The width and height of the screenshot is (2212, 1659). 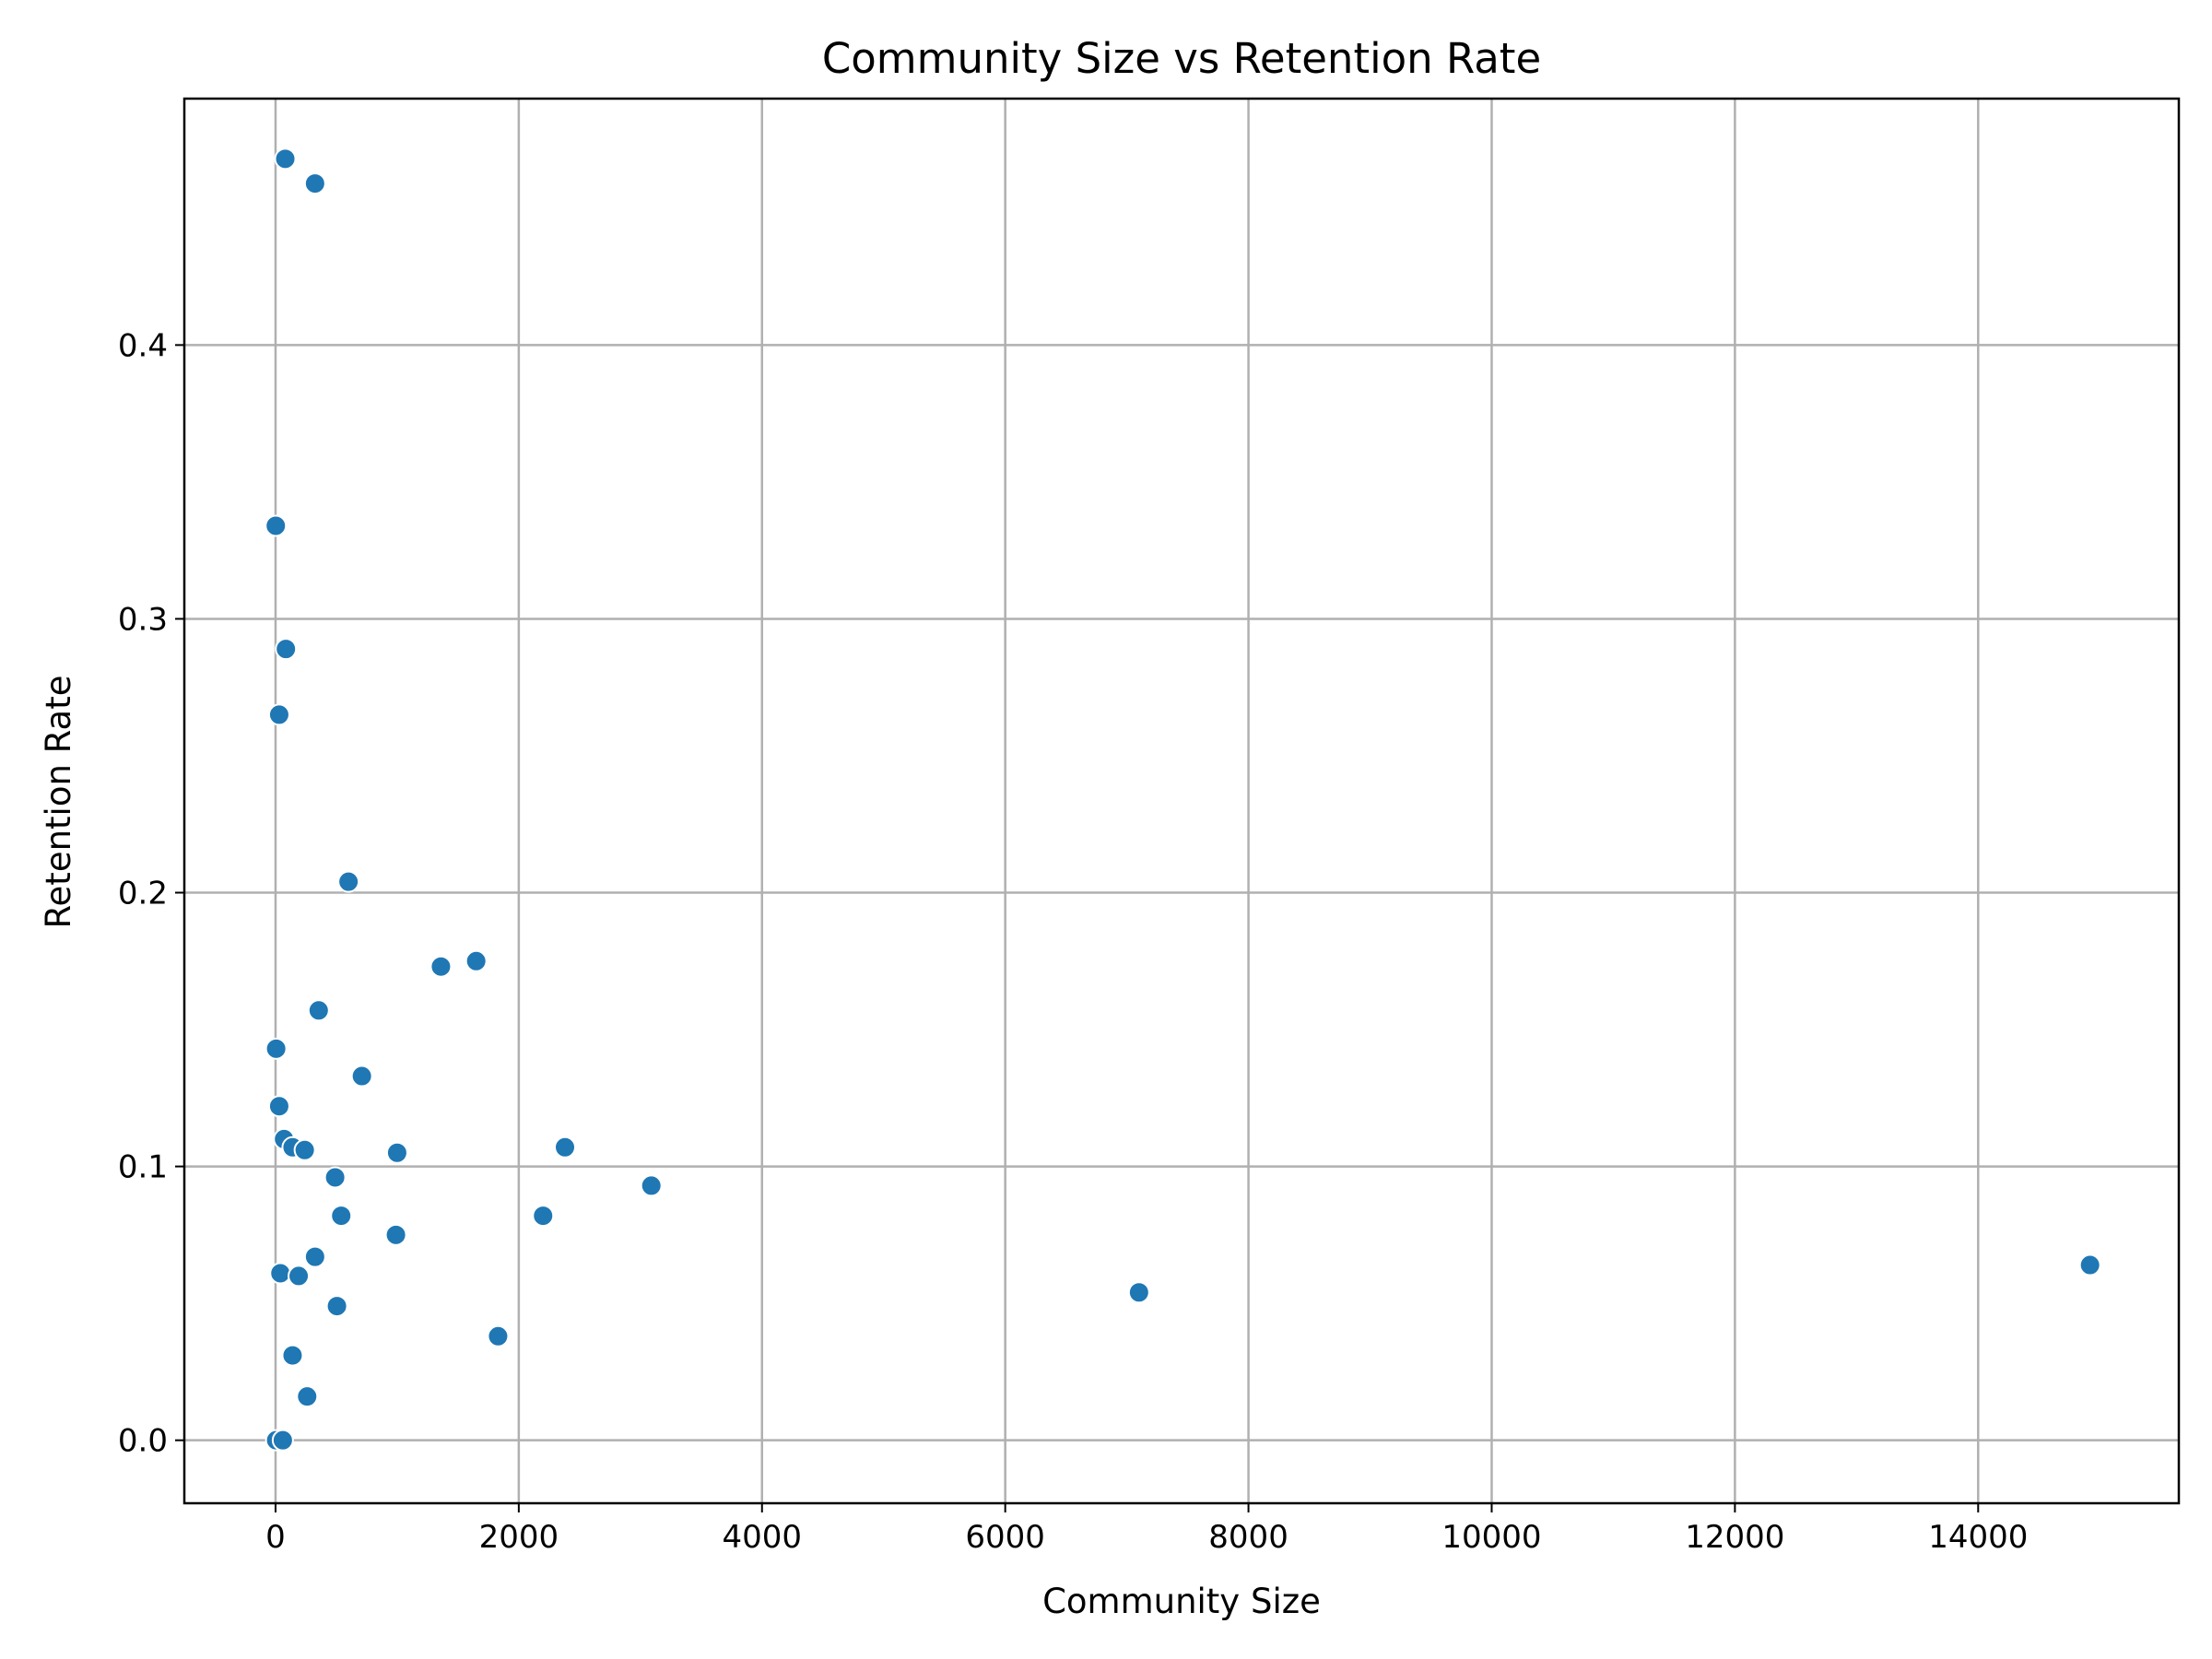 What do you see at coordinates (143, 894) in the screenshot?
I see `y-tick-label: 0.2` at bounding box center [143, 894].